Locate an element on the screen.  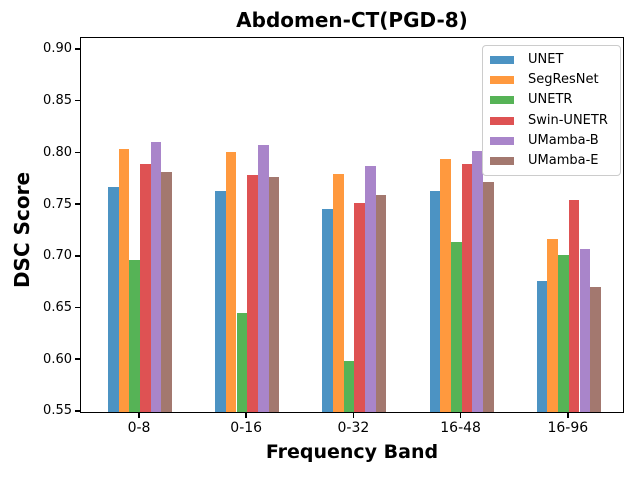
legend-entry-UNET: UNET is located at coordinates (555, 60).